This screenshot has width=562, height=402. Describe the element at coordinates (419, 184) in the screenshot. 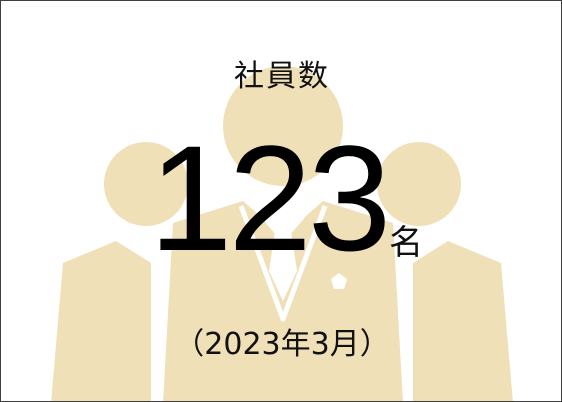

I see `right-person-head-icon` at that location.